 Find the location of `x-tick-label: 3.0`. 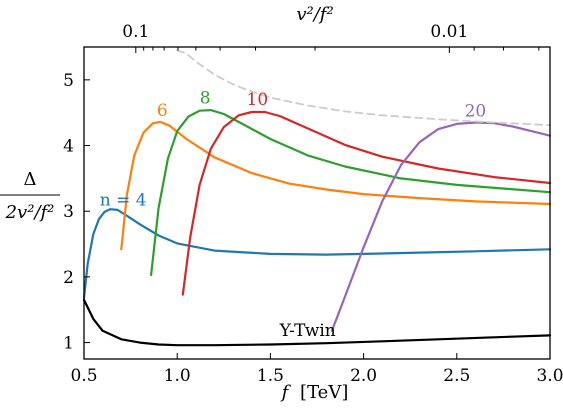

x-tick-label: 3.0 is located at coordinates (549, 376).